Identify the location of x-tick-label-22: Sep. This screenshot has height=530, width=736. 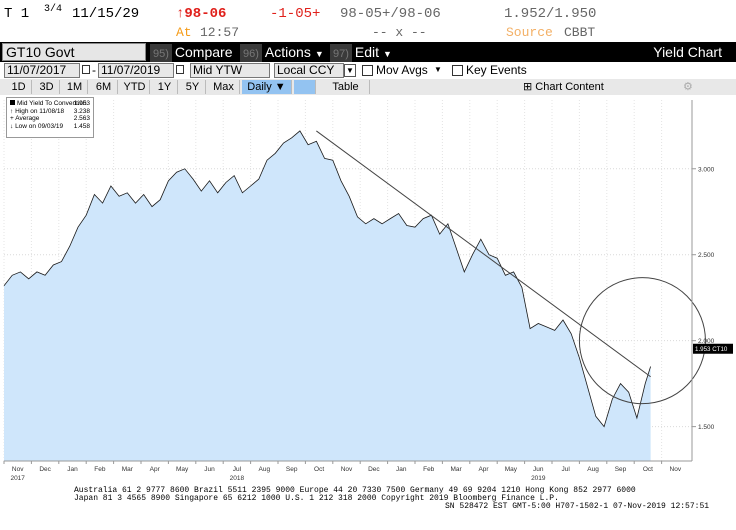
(621, 469).